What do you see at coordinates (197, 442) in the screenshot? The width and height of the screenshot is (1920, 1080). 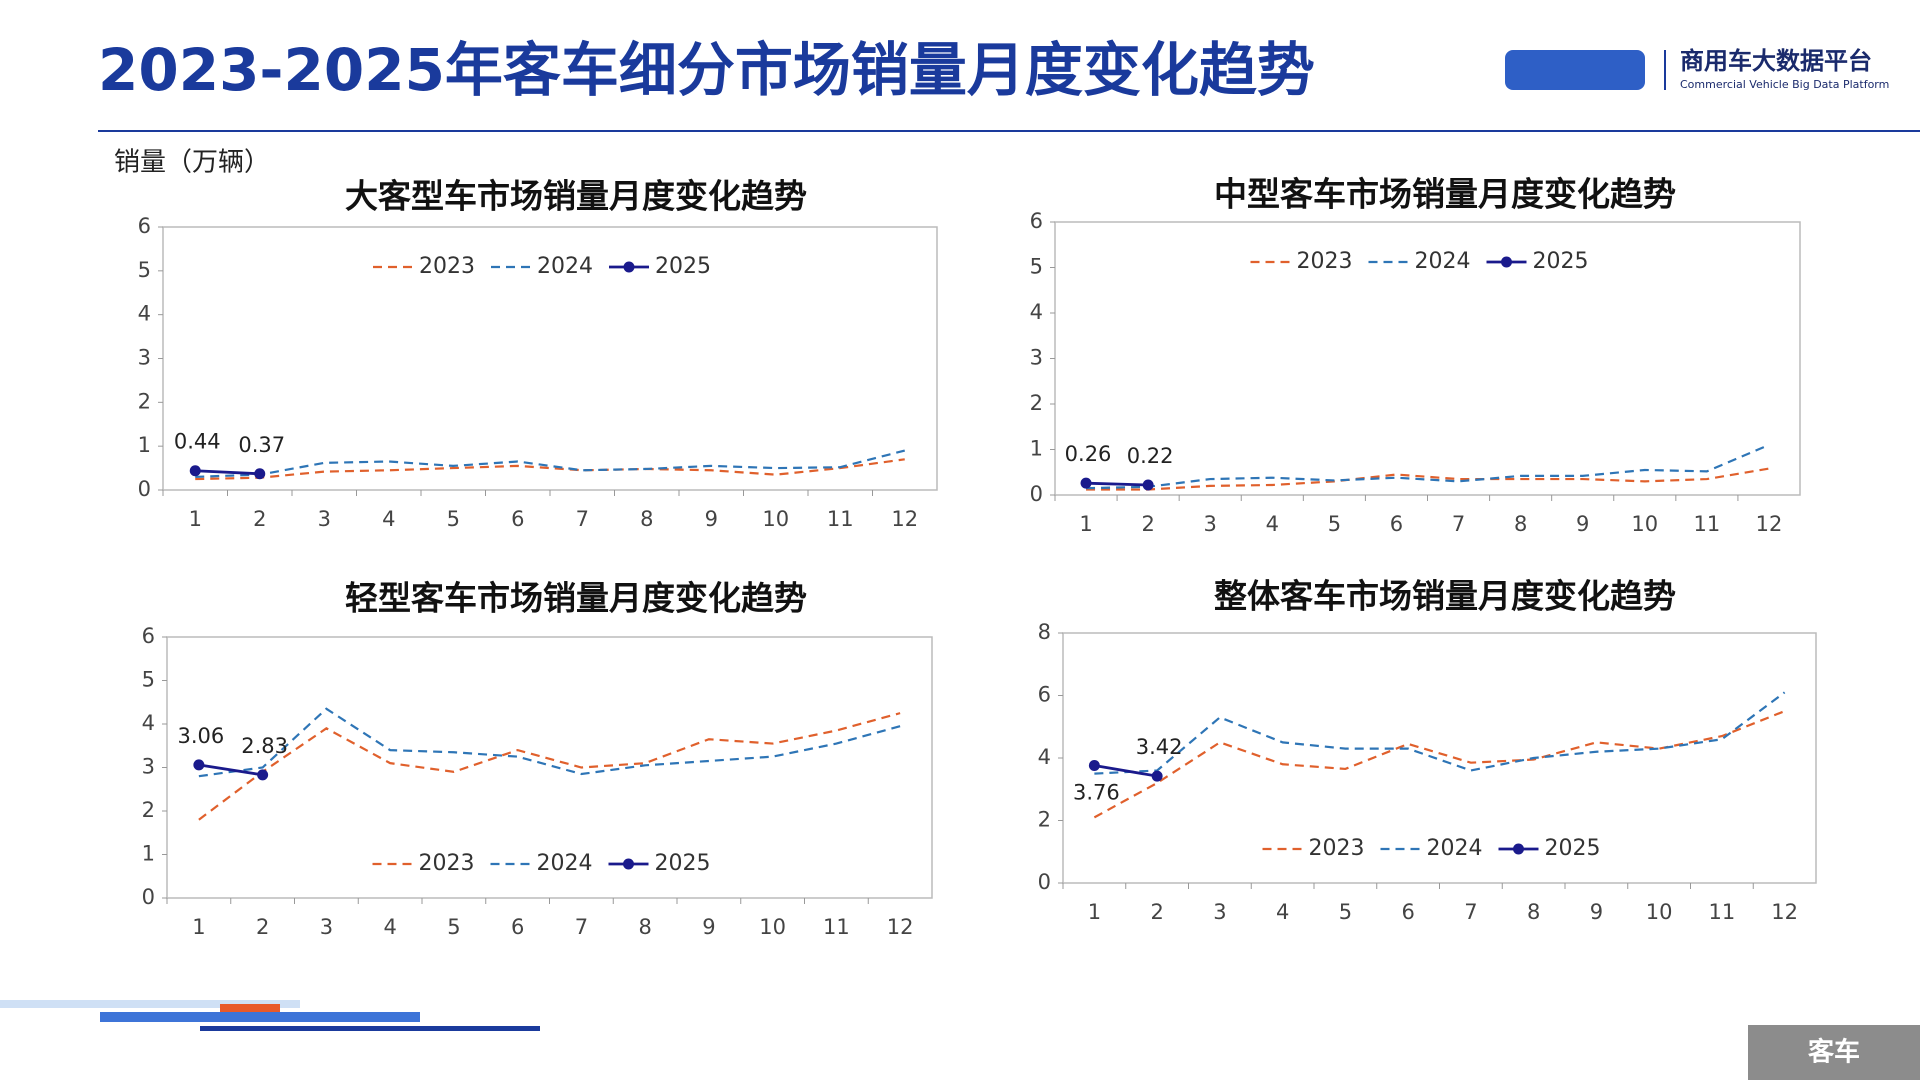 I see `data-label: 0.44` at bounding box center [197, 442].